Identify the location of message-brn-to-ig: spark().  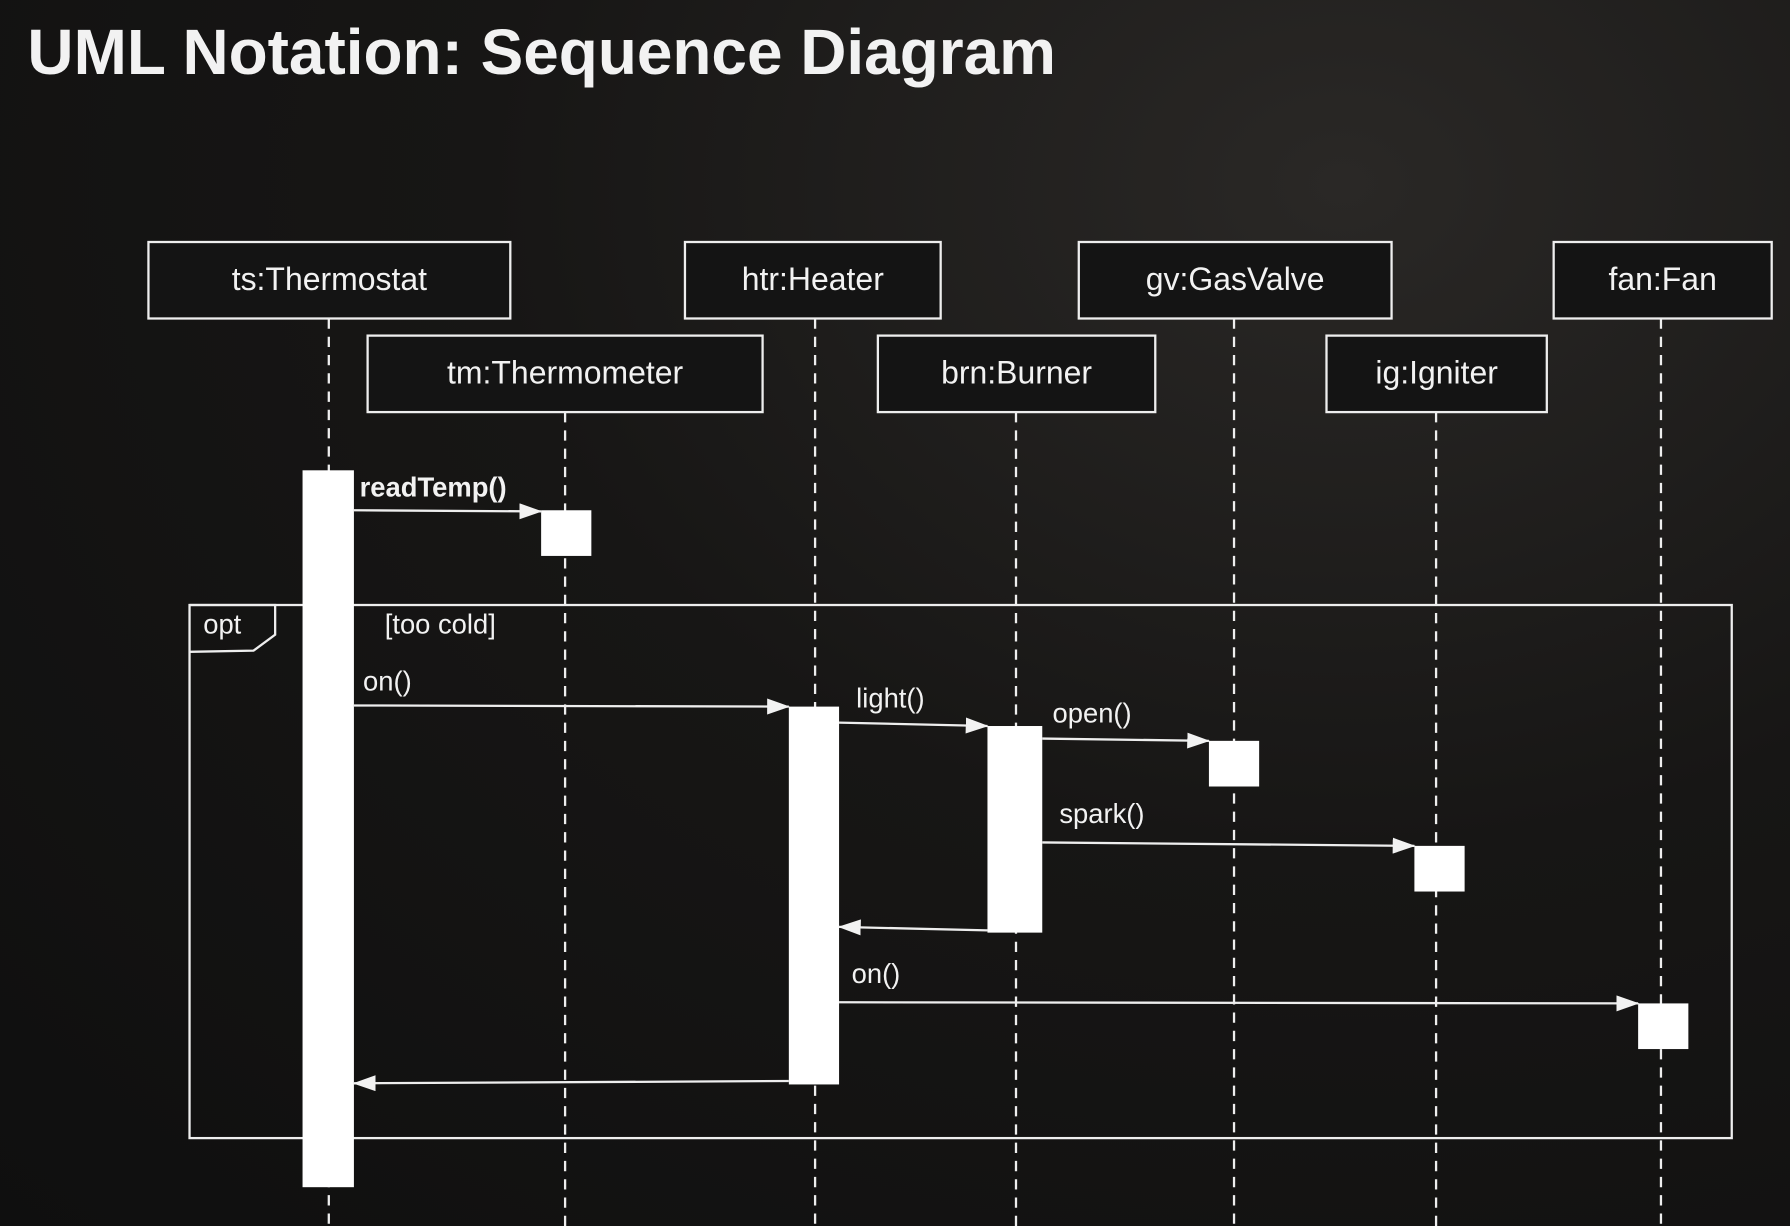
(1229, 826).